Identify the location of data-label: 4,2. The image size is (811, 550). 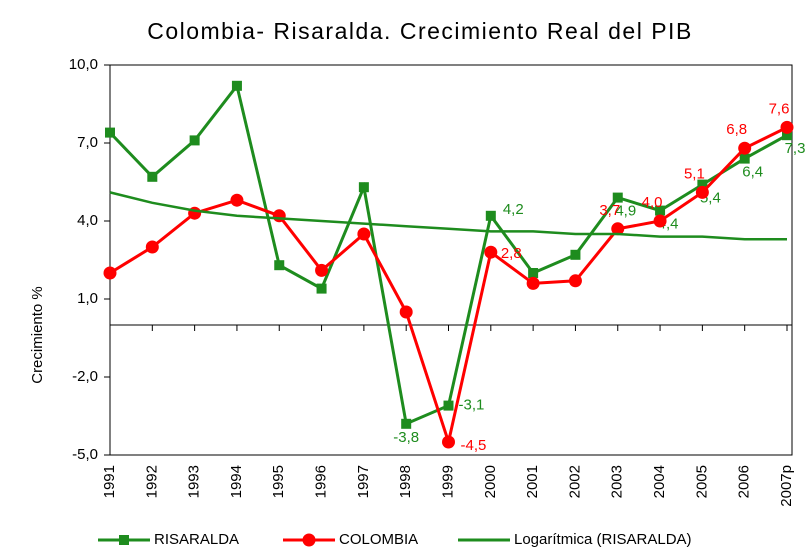
(513, 209).